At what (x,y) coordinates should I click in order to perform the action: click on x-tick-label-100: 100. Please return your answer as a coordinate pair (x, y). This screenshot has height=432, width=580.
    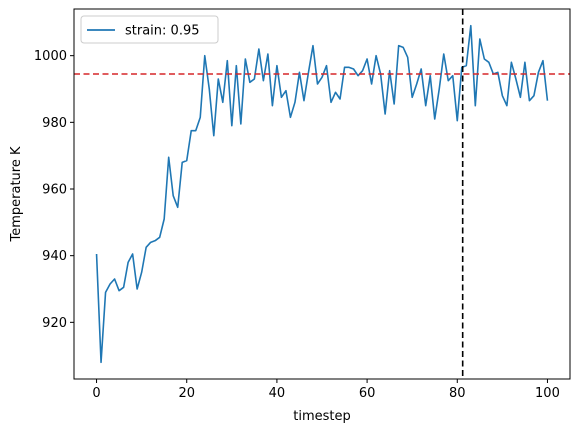
    Looking at the image, I should click on (547, 393).